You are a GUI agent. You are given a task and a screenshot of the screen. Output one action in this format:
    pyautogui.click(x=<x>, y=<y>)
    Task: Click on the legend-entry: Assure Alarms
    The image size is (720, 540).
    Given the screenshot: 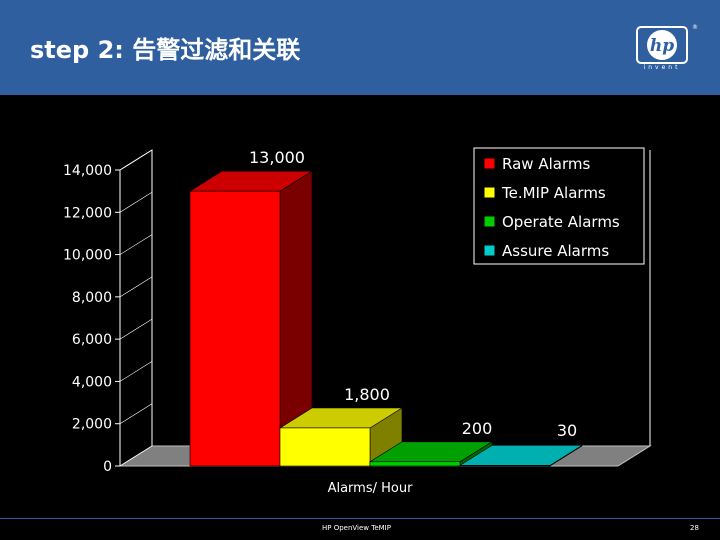 What is the action you would take?
    pyautogui.click(x=555, y=251)
    